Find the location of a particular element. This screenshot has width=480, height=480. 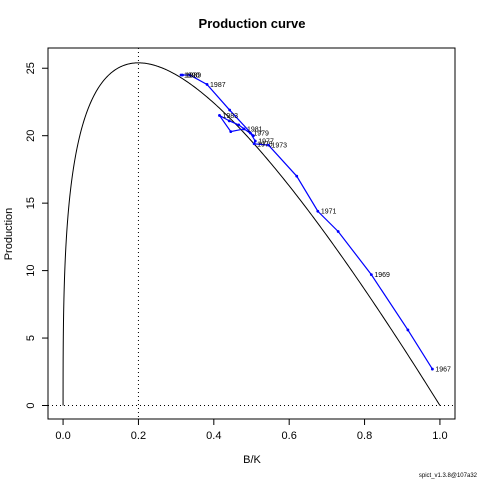

year-label: 1975 is located at coordinates (265, 144).